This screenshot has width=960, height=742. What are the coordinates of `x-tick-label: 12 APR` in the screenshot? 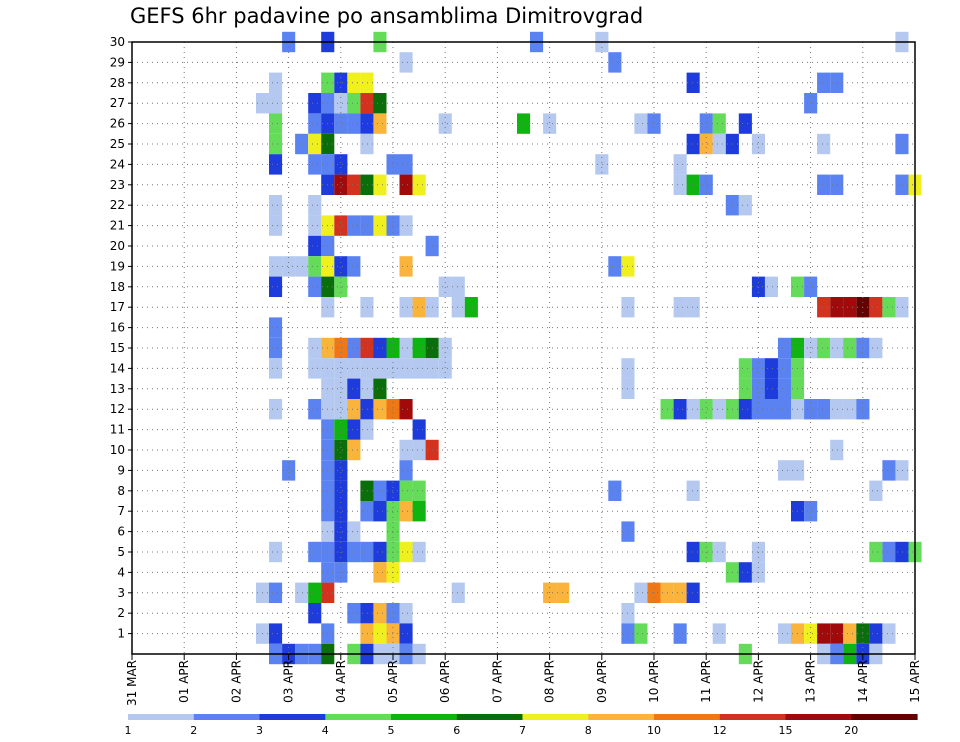 It's located at (758, 681).